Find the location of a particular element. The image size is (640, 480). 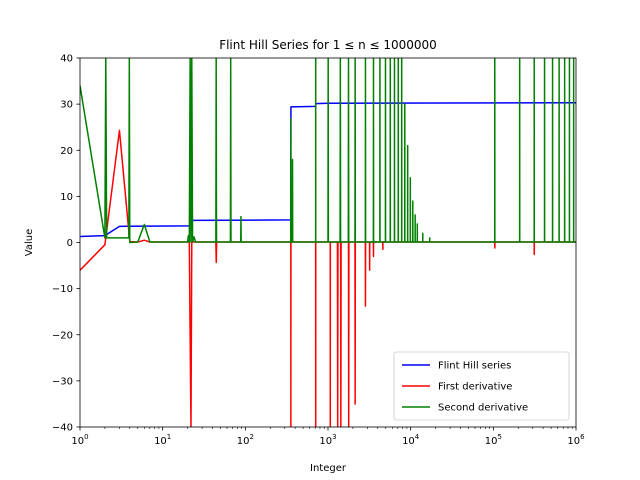

x-tick-exponent: 2 is located at coordinates (251, 437).